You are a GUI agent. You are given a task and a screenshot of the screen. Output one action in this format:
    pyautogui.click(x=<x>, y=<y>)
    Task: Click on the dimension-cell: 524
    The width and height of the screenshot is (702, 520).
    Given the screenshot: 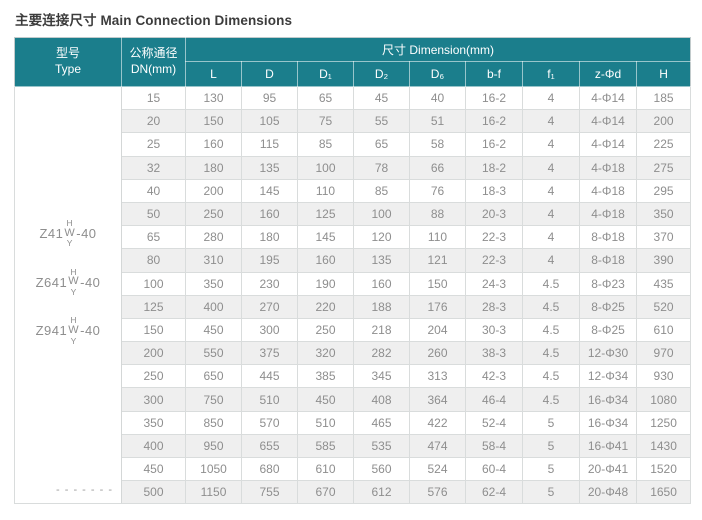 What is the action you would take?
    pyautogui.click(x=437, y=469)
    